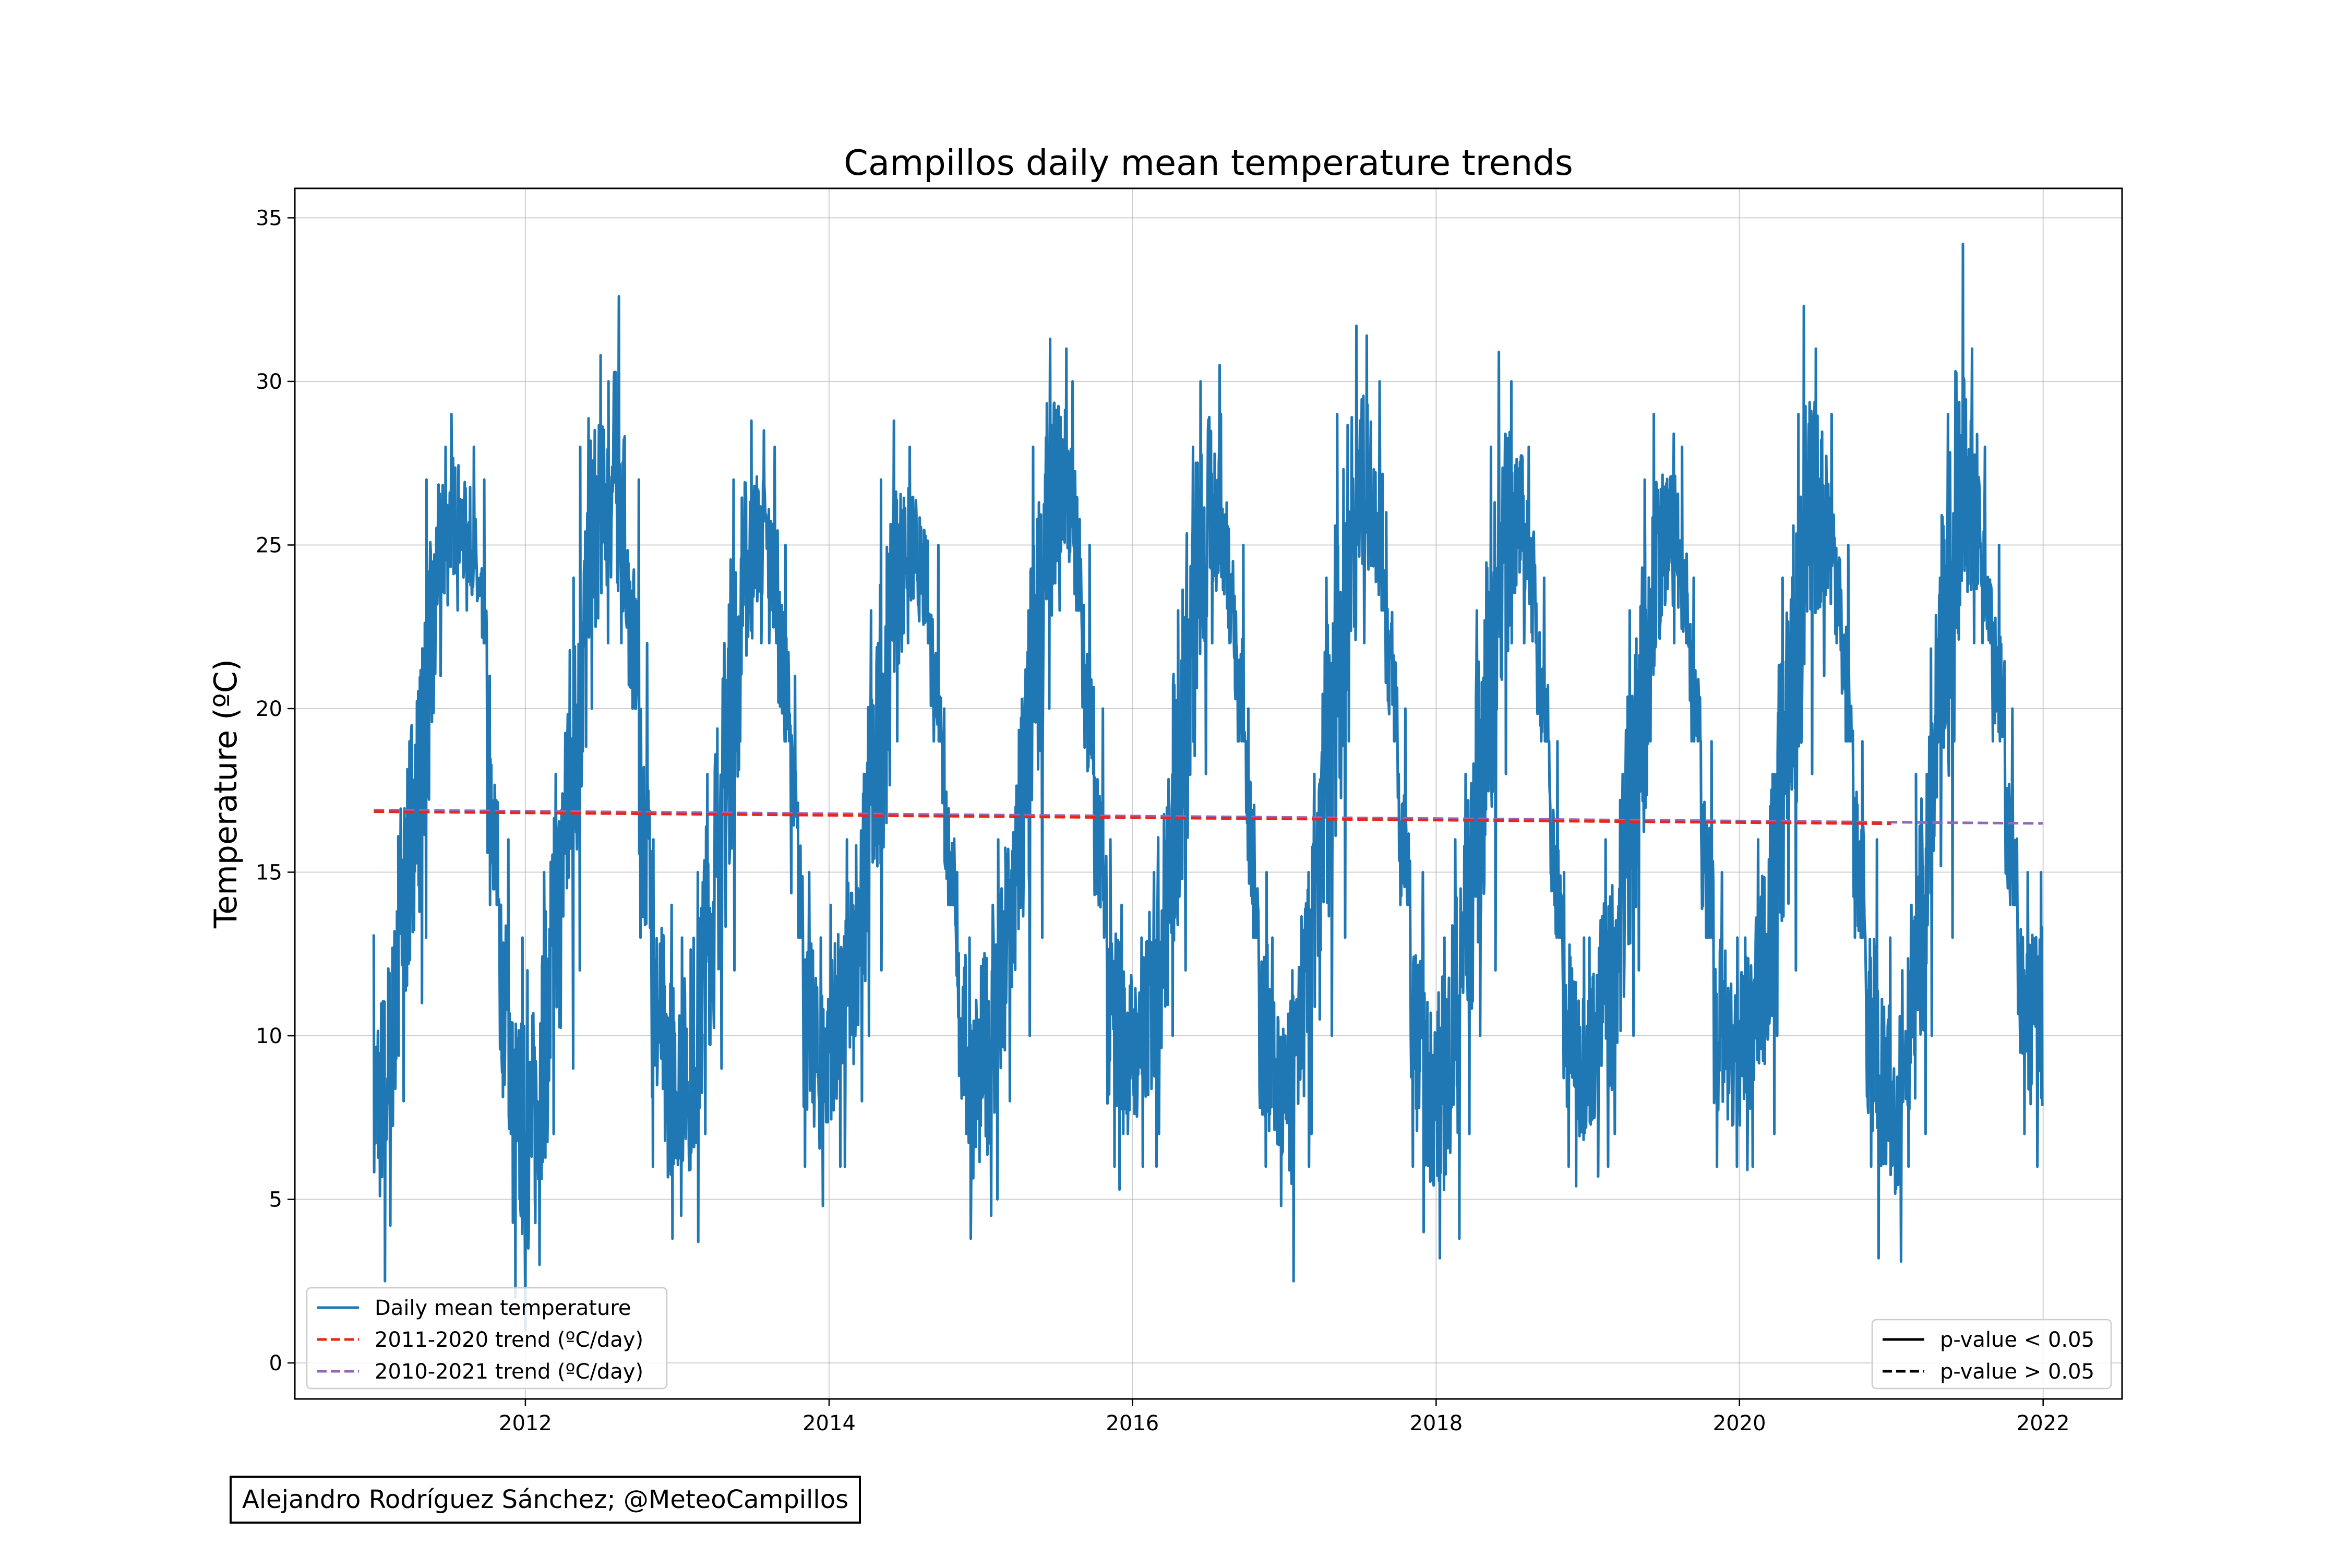 The height and width of the screenshot is (1568, 2348). What do you see at coordinates (2043, 1423) in the screenshot?
I see `x-tick-label: 2022` at bounding box center [2043, 1423].